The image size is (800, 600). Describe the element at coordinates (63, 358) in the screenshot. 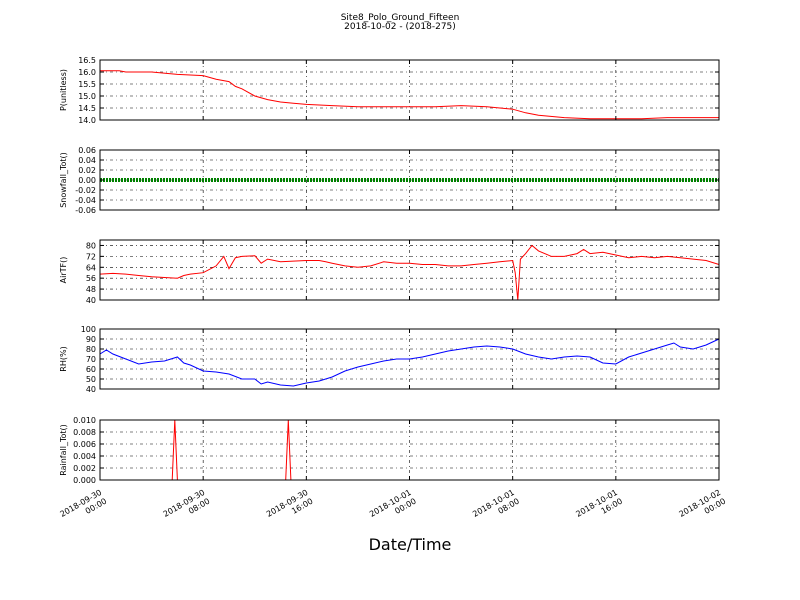

I see `y-axis-label: RH(%)` at that location.